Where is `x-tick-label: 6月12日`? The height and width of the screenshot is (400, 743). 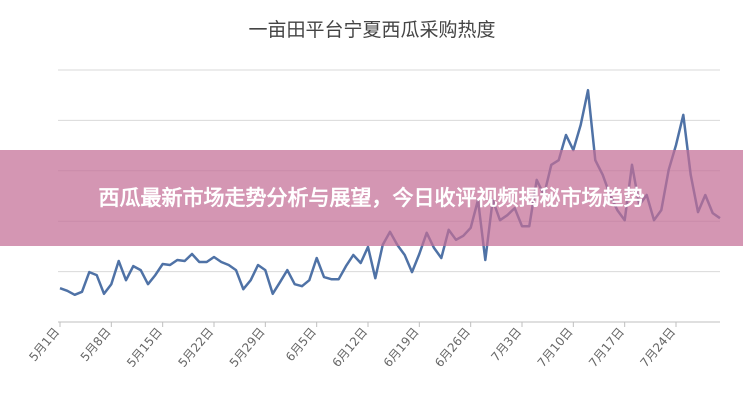
x-tick-label: 6月12日 is located at coordinates (349, 347).